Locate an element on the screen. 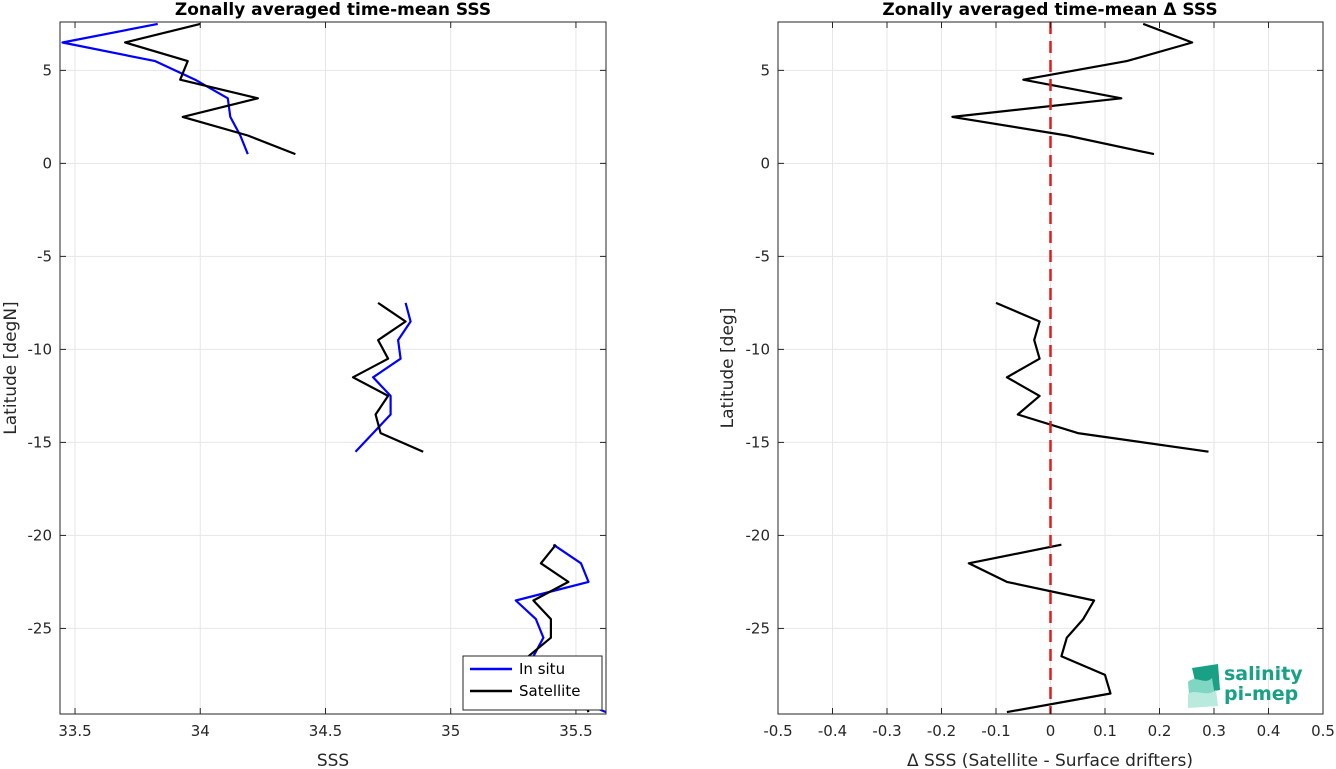  legend: In situ Satellite is located at coordinates (532, 683).